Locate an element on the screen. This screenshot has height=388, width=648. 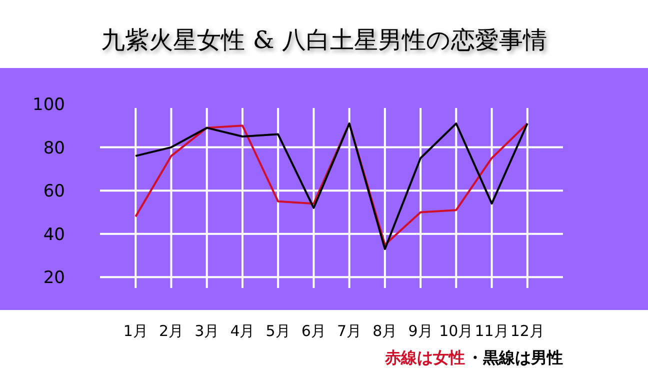
text: 赤線は女性 is located at coordinates (424, 357).